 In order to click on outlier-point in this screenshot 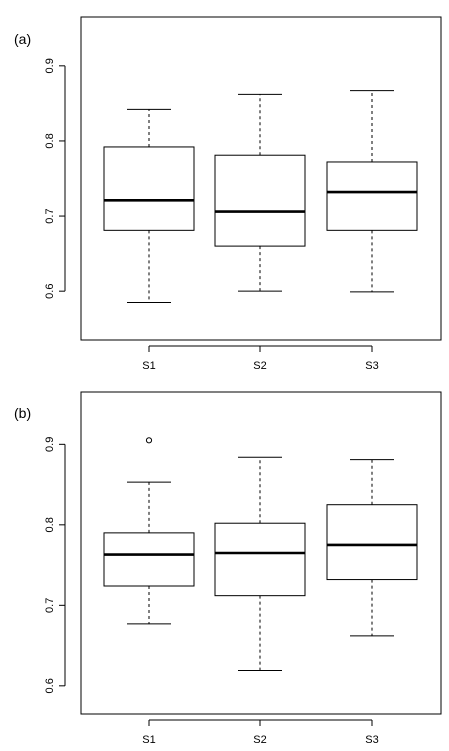, I will do `click(149, 440)`.